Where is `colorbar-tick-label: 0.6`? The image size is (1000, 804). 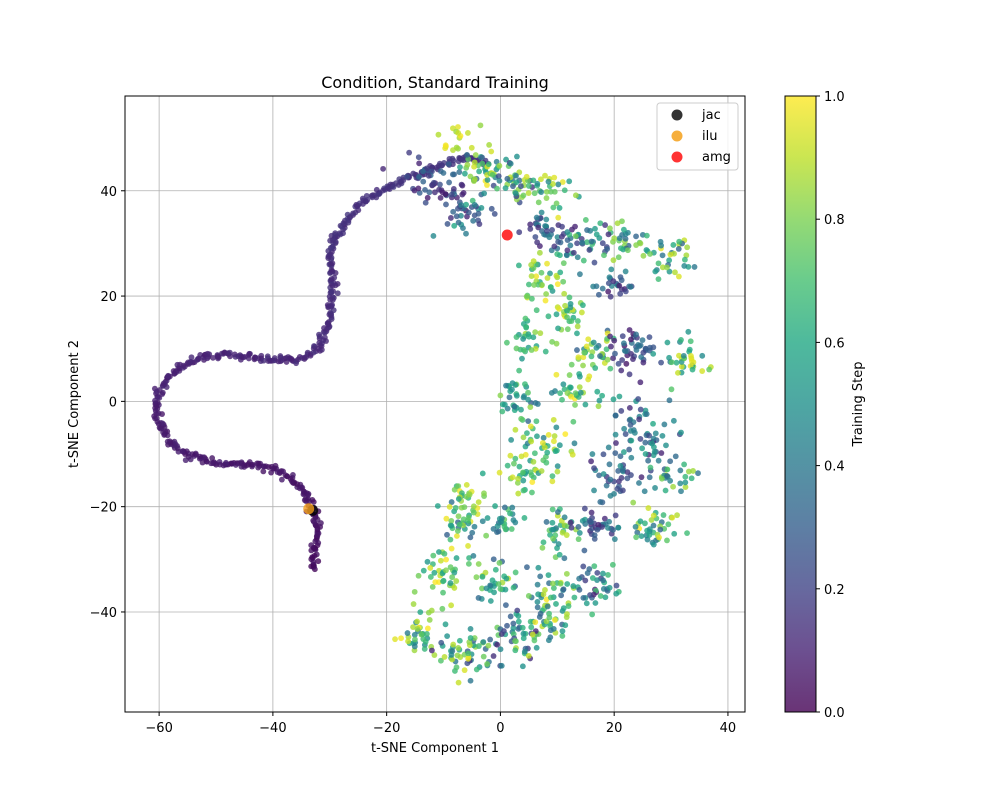
colorbar-tick-label: 0.6 is located at coordinates (834, 343).